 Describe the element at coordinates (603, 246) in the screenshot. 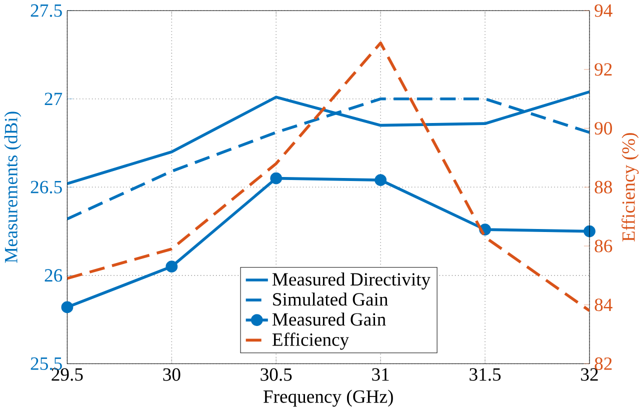

I see `y2-tick-label: 86` at that location.